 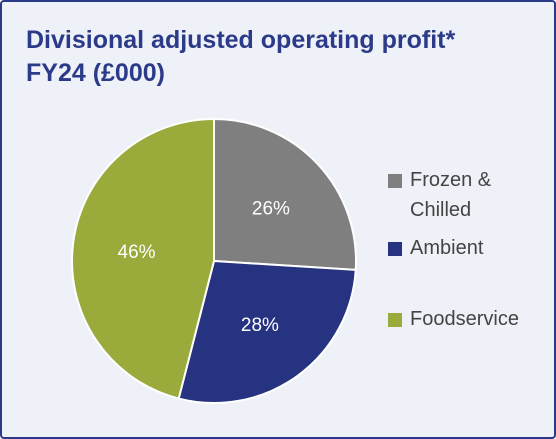 I want to click on legend-label-foodservice: Foodservice, so click(x=464, y=319).